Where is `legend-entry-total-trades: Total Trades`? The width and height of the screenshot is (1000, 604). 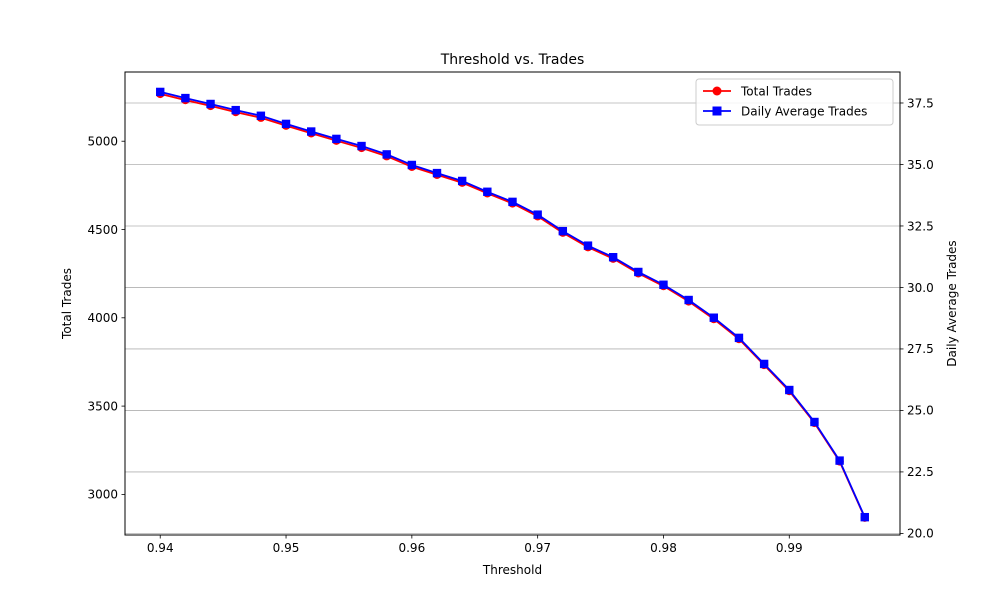 legend-entry-total-trades: Total Trades is located at coordinates (757, 92).